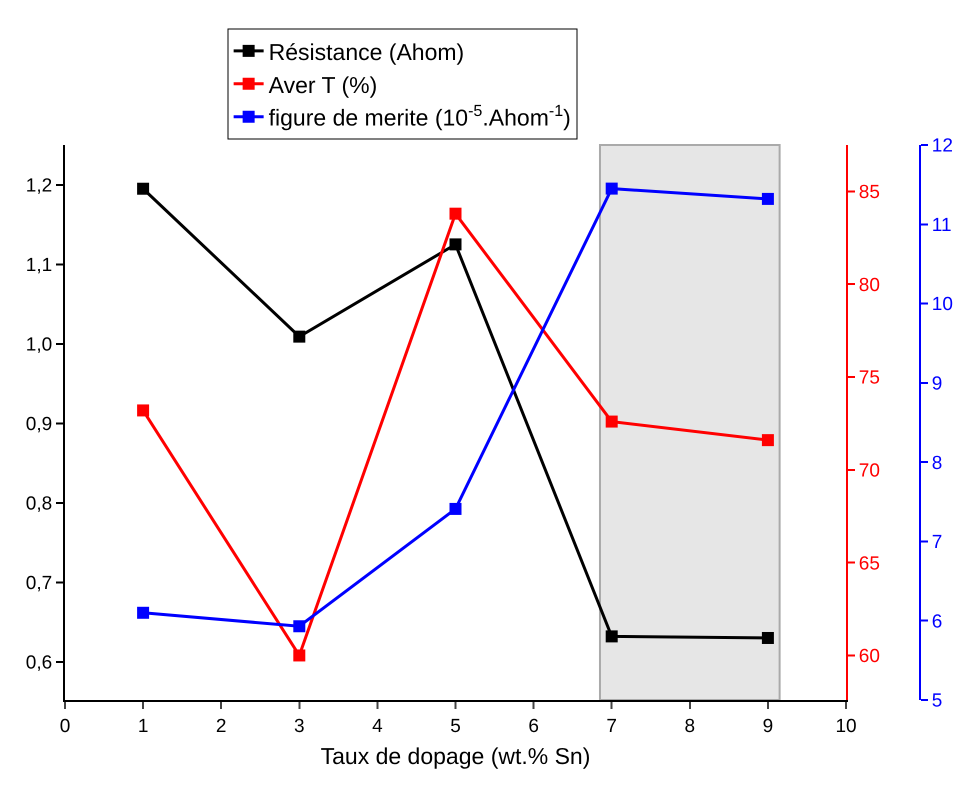  What do you see at coordinates (846, 726) in the screenshot?
I see `x-tick-label: 10` at bounding box center [846, 726].